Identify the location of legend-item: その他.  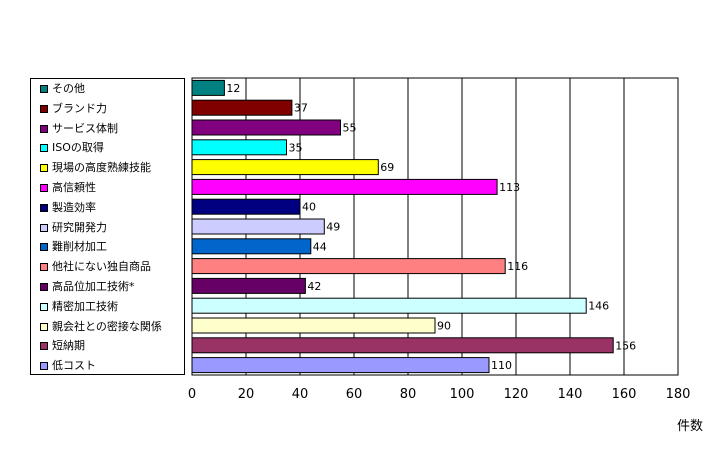
(62, 89).